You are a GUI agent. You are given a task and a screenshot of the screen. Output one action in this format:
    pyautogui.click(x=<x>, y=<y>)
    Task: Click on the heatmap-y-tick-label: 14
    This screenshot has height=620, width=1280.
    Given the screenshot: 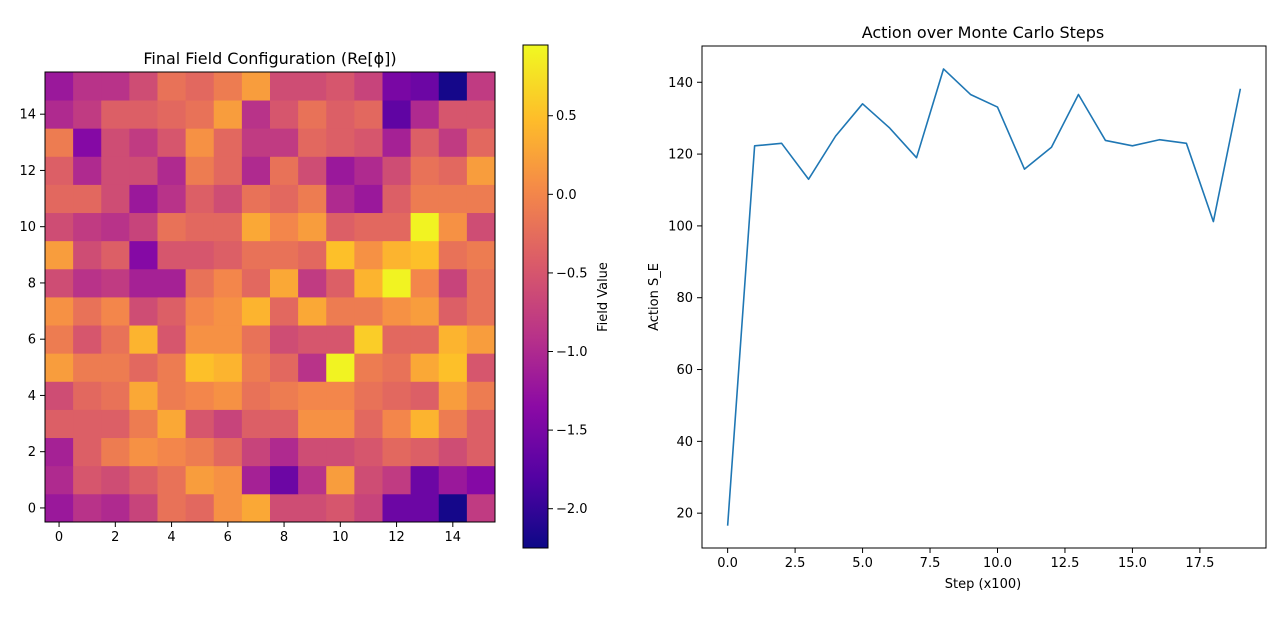 What is the action you would take?
    pyautogui.click(x=27, y=115)
    